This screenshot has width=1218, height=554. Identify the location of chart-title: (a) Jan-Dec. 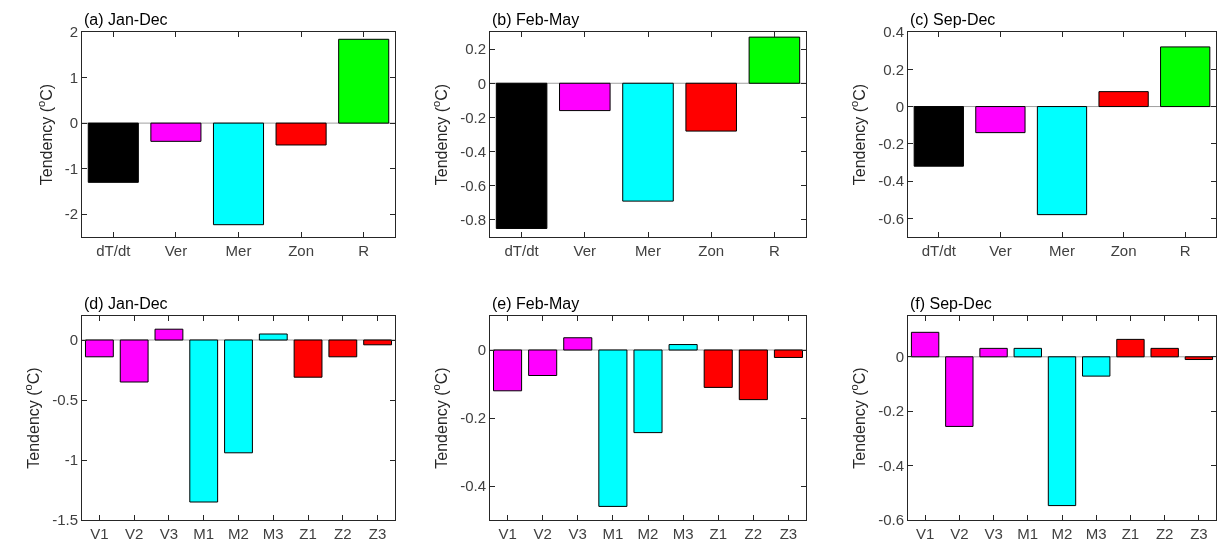
(126, 19).